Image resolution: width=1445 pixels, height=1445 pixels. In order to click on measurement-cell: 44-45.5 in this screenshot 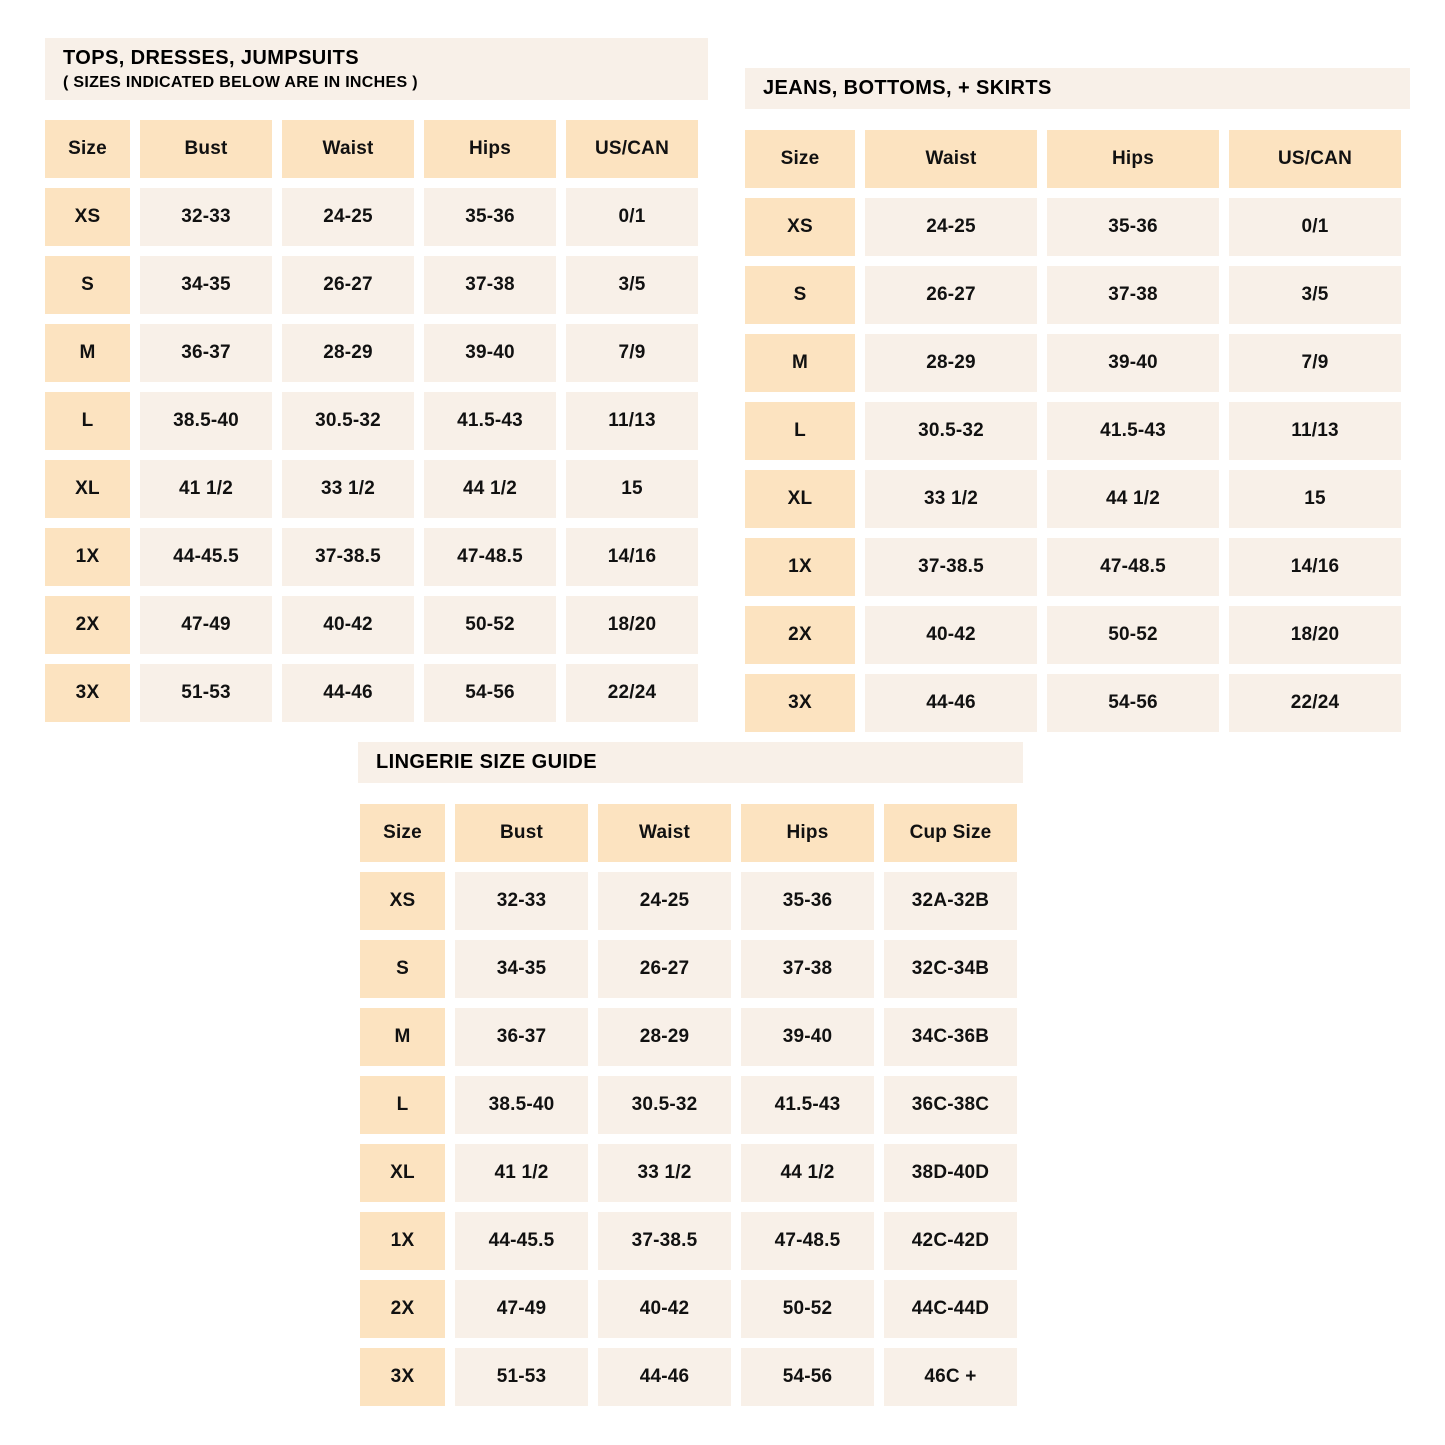, I will do `click(521, 1241)`.